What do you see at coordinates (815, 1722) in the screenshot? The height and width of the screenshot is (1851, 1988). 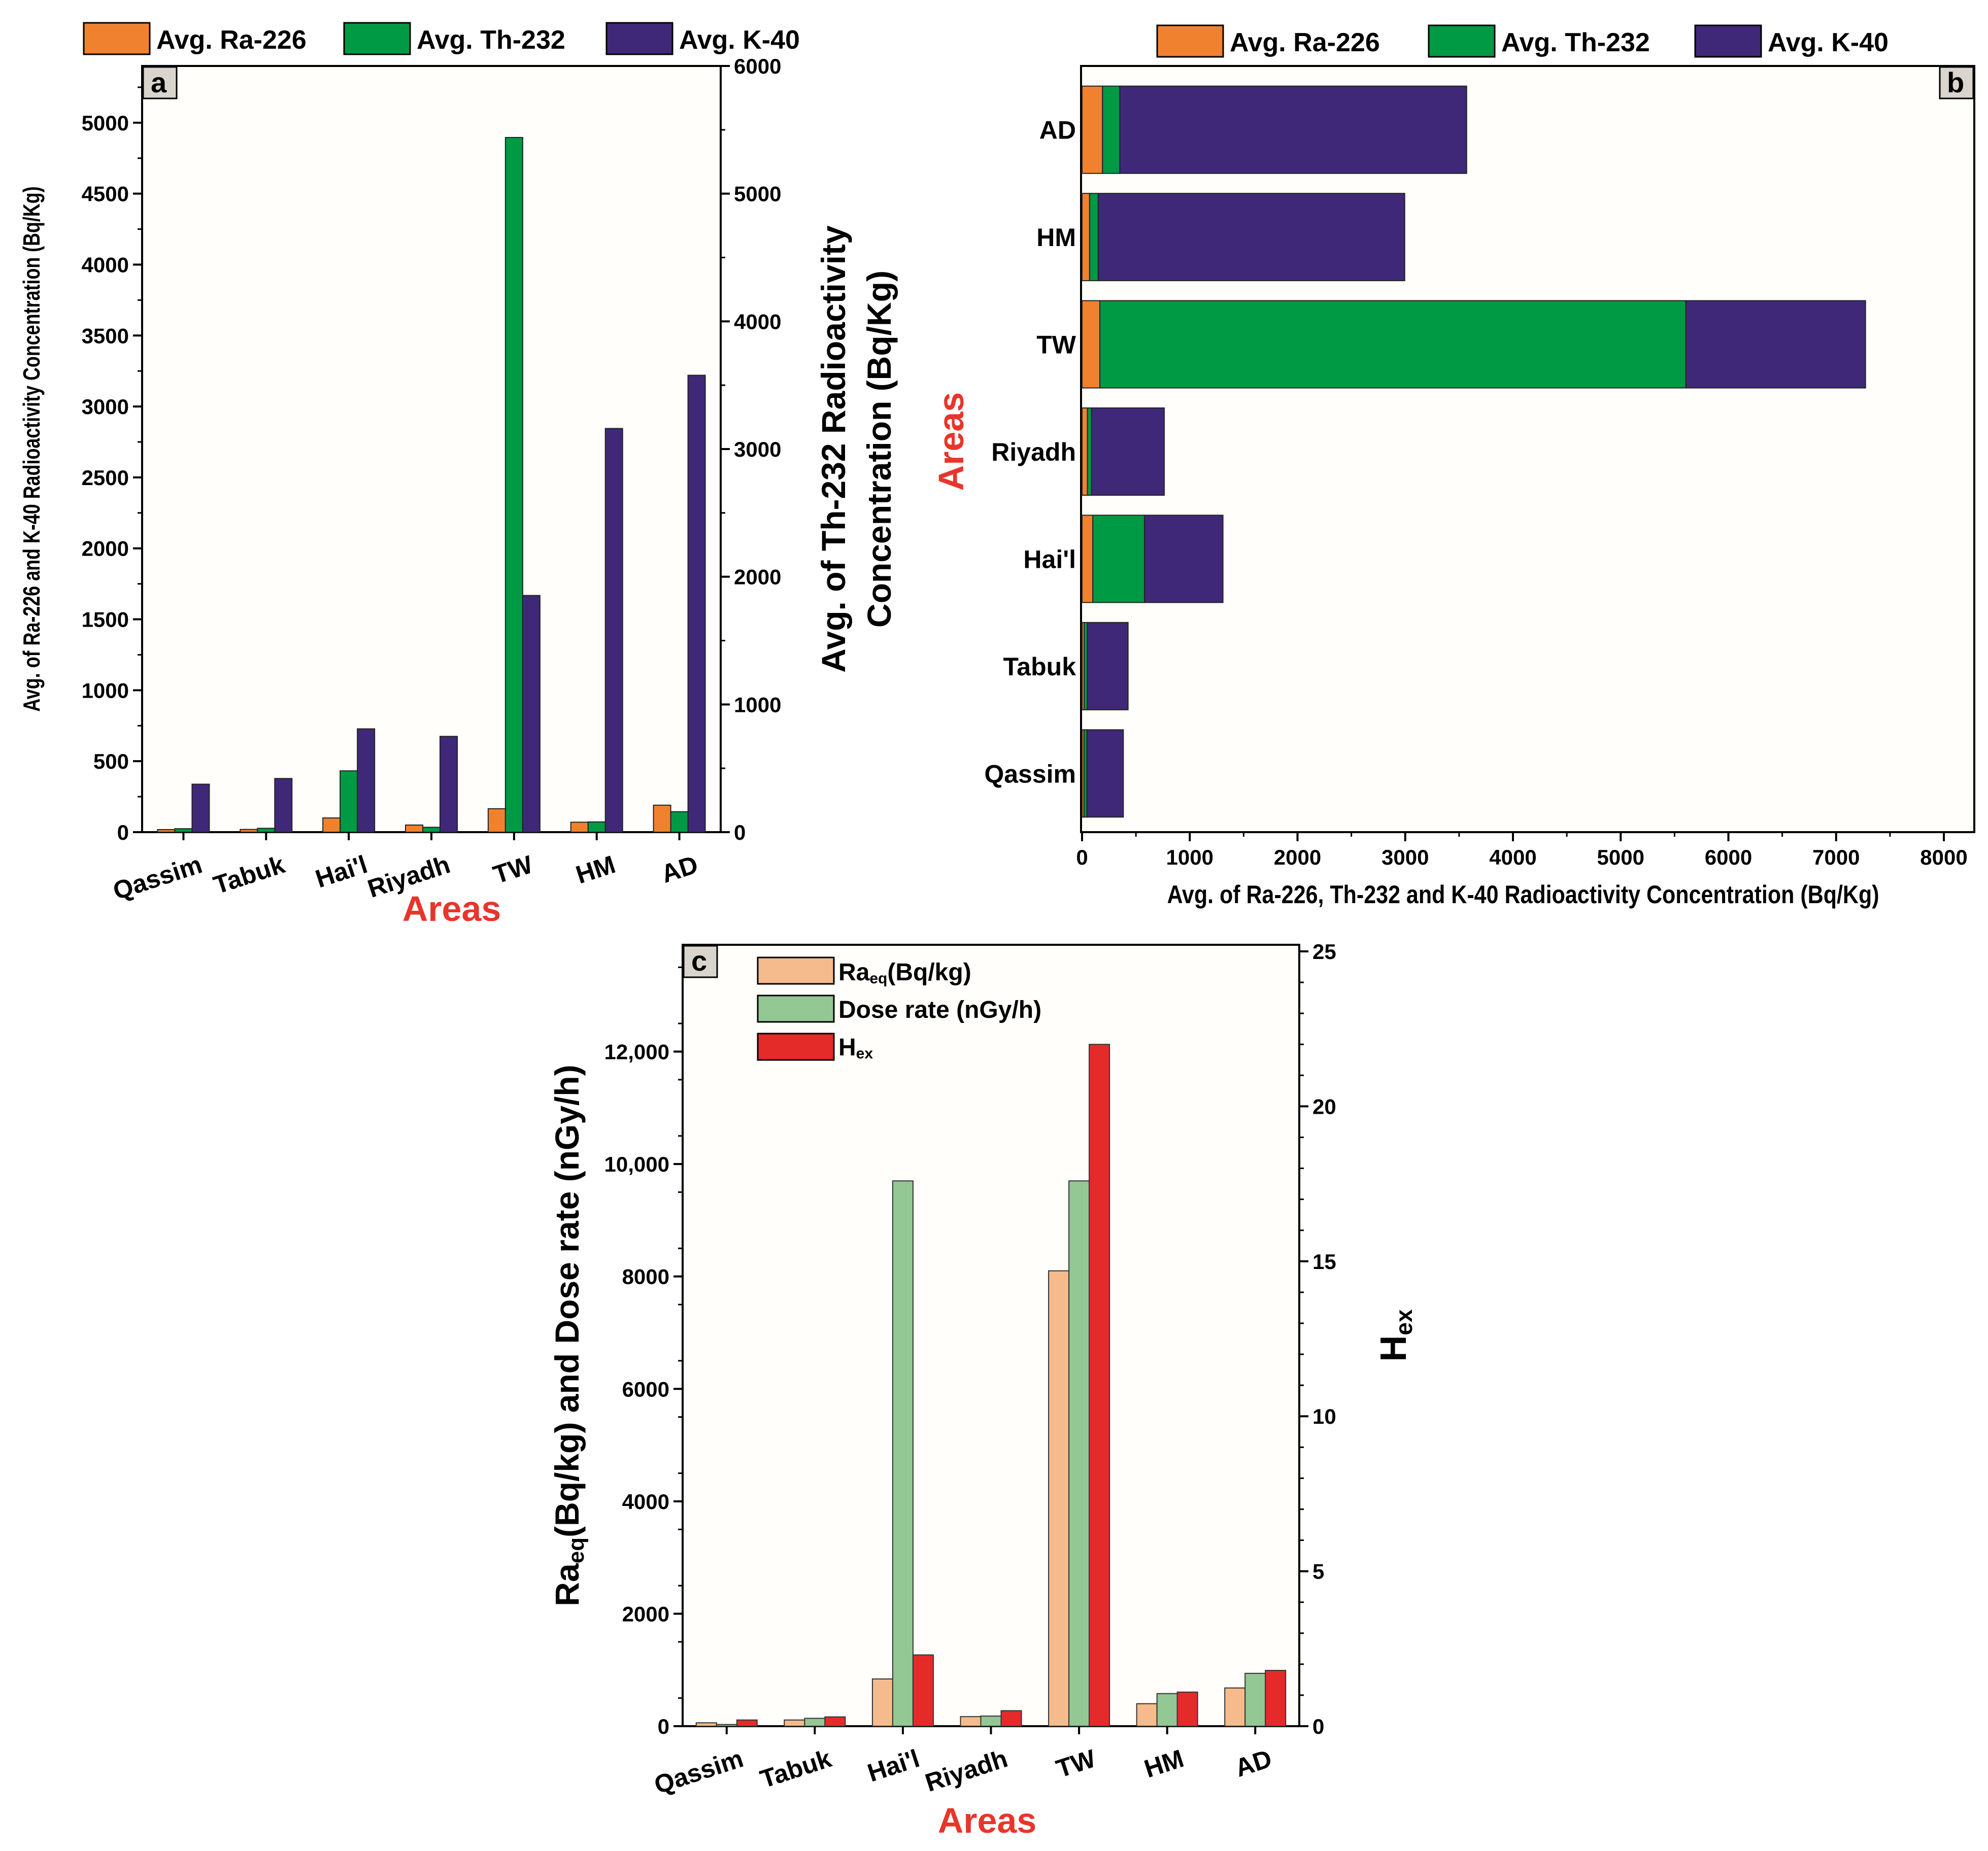 I see `c-bar-tabuk-dose` at bounding box center [815, 1722].